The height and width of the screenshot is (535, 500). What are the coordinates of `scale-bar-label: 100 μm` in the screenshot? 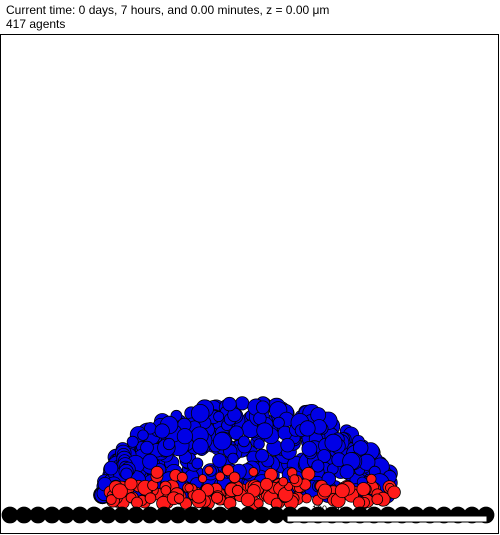 It's located at (327, 509).